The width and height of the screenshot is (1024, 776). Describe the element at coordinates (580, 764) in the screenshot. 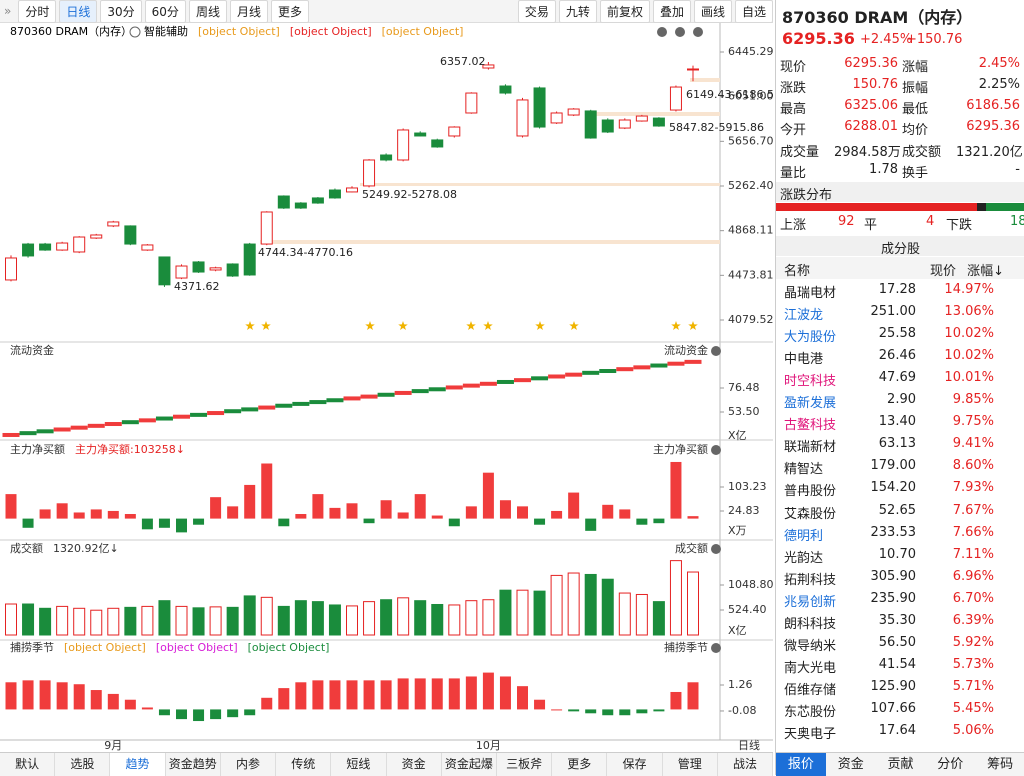

I see `bottom-tab: 更多` at that location.